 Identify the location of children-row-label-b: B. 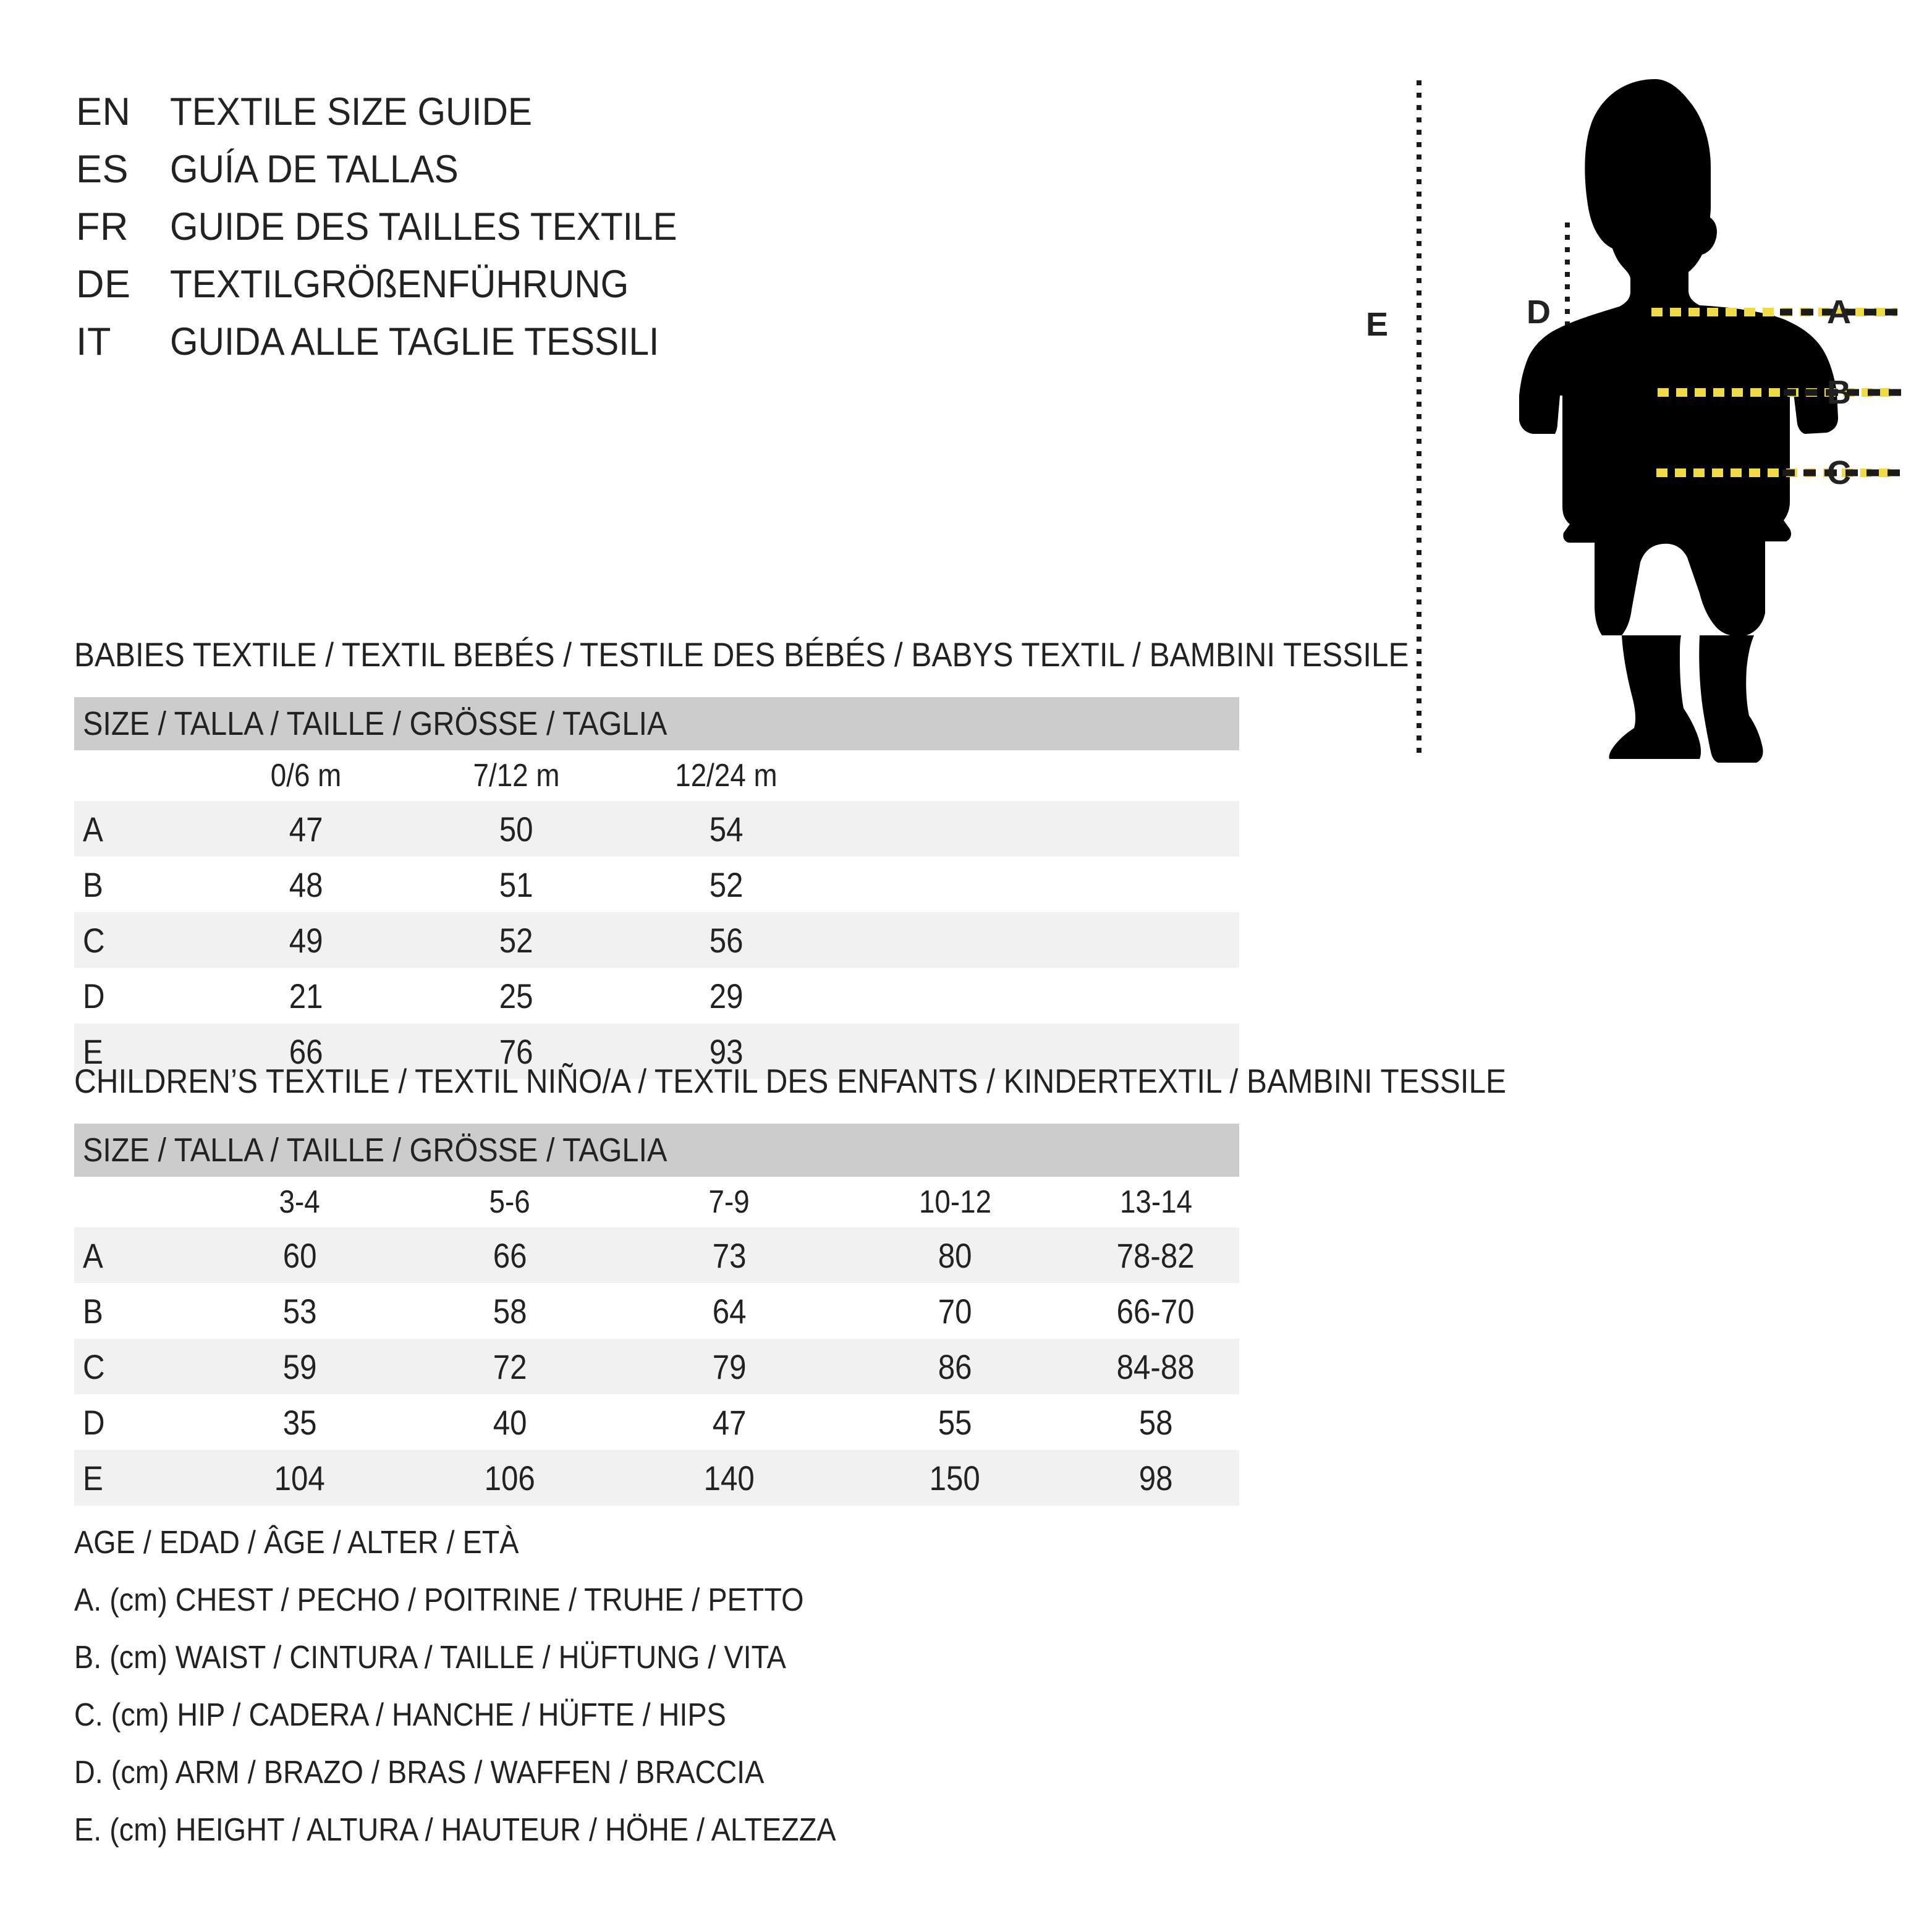
(137, 1311).